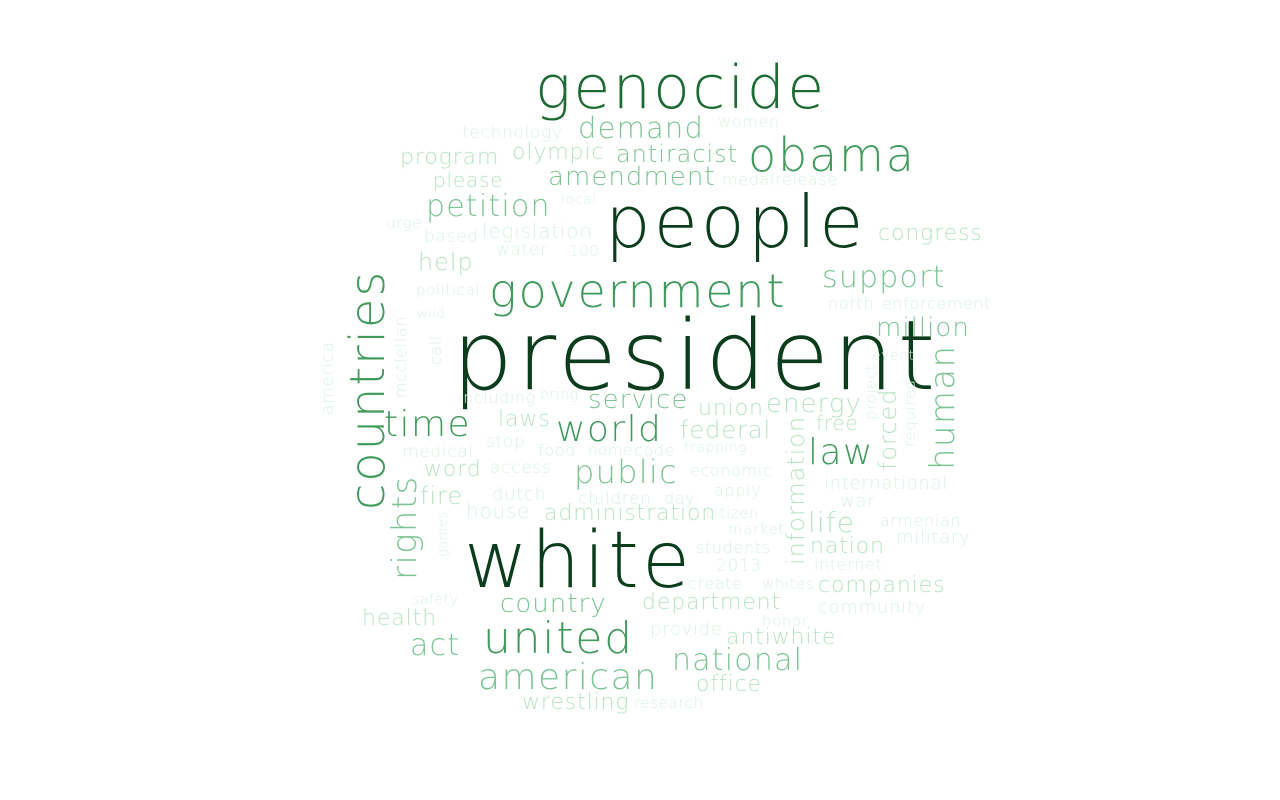 The image size is (1280, 800). What do you see at coordinates (780, 179) in the screenshot?
I see `word-medalrelease: medalrelease` at bounding box center [780, 179].